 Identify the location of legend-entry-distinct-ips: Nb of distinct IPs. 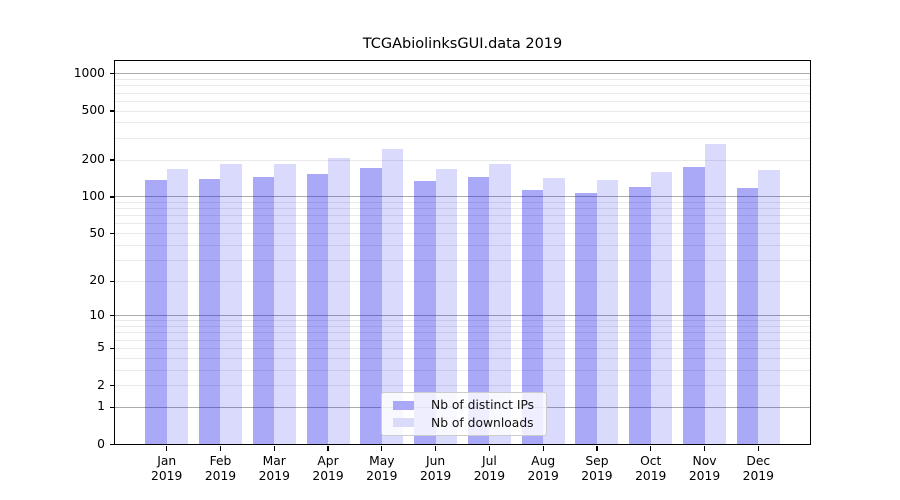
(464, 405).